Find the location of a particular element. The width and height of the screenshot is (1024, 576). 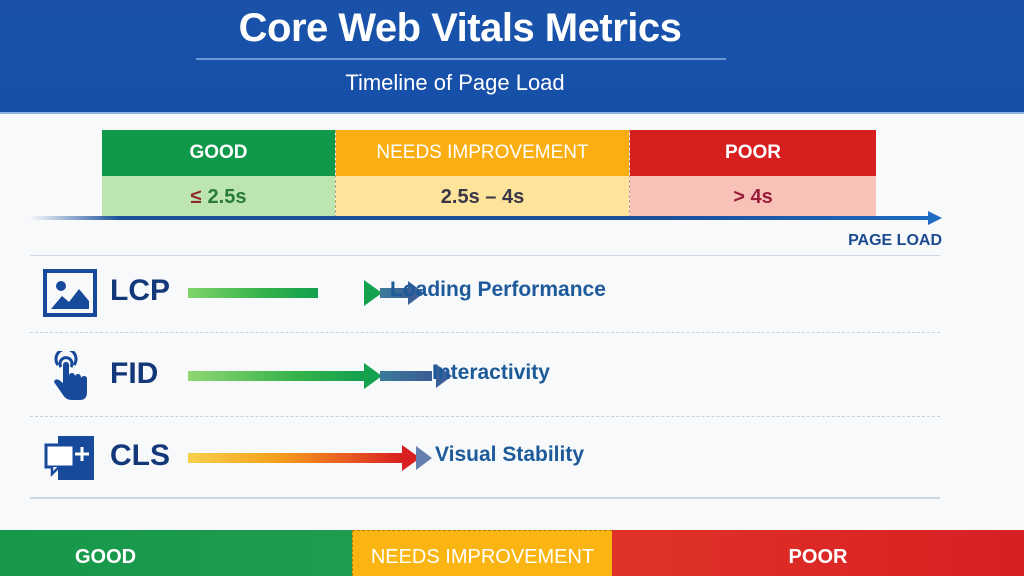

threshold-poor: POOR > 4s is located at coordinates (752, 174).